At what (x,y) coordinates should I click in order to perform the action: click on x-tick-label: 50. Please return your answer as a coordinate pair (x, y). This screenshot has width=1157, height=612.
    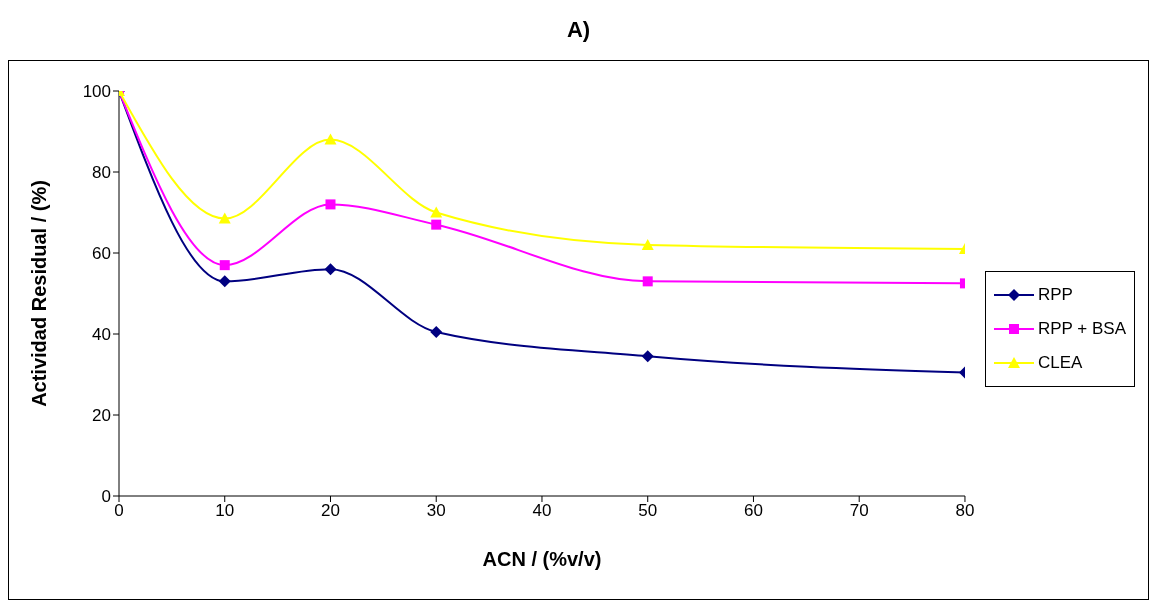
    Looking at the image, I should click on (648, 511).